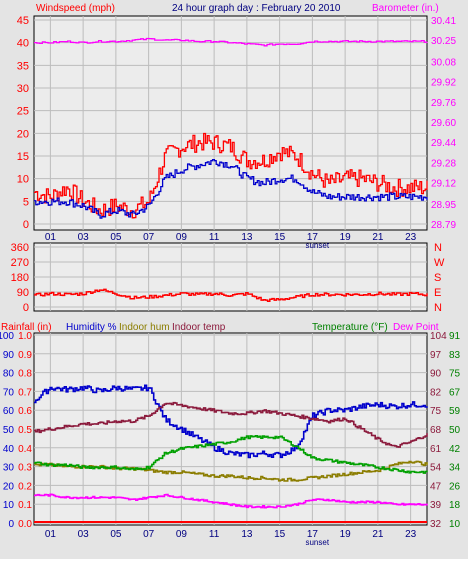 This screenshot has height=564, width=468. What do you see at coordinates (416, 327) in the screenshot?
I see `dewpoint-axis-title: Dew Point` at bounding box center [416, 327].